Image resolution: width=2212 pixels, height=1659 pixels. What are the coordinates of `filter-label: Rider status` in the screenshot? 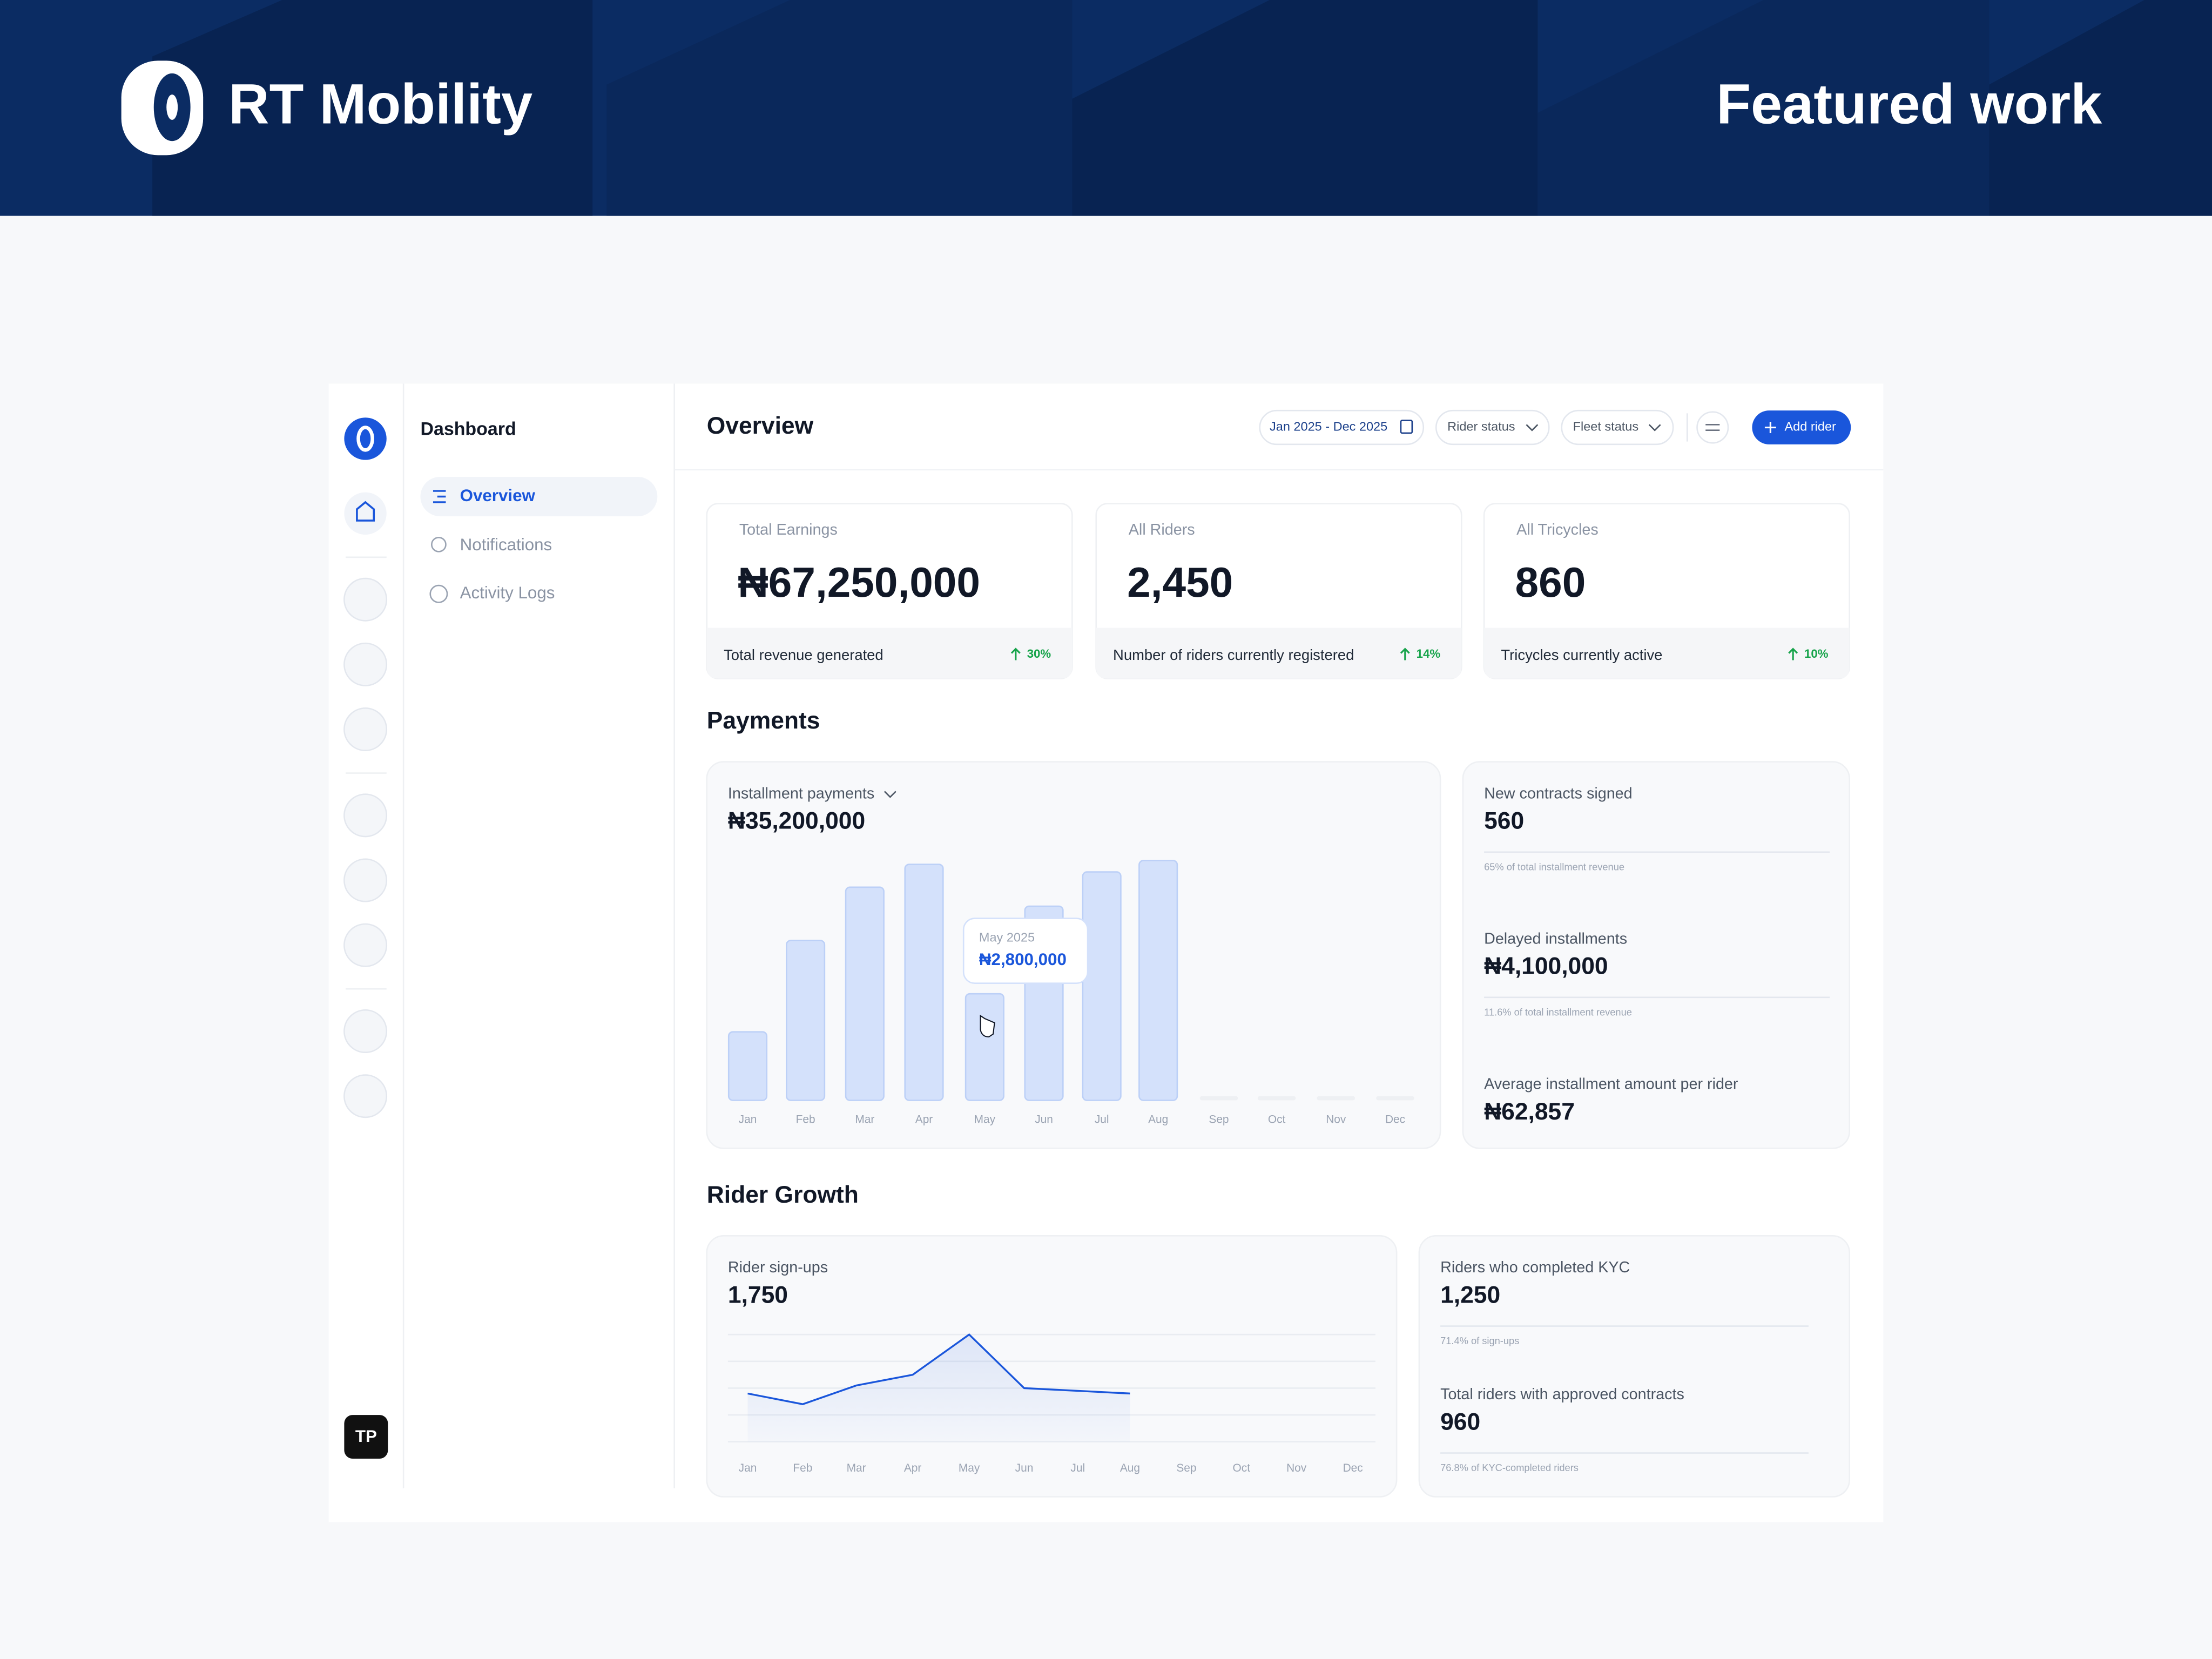 It's located at (1481, 427).